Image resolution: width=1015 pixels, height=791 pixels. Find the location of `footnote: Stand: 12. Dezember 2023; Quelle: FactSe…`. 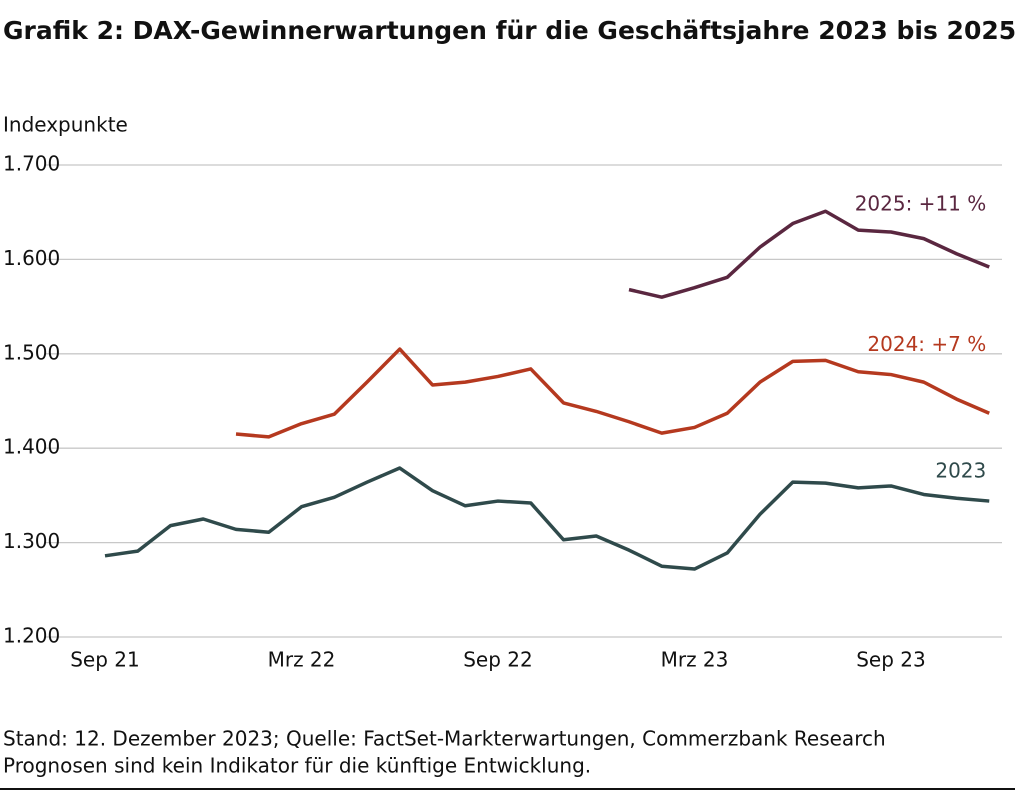

footnote: Stand: 12. Dezember 2023; Quelle: FactSe… is located at coordinates (444, 739).